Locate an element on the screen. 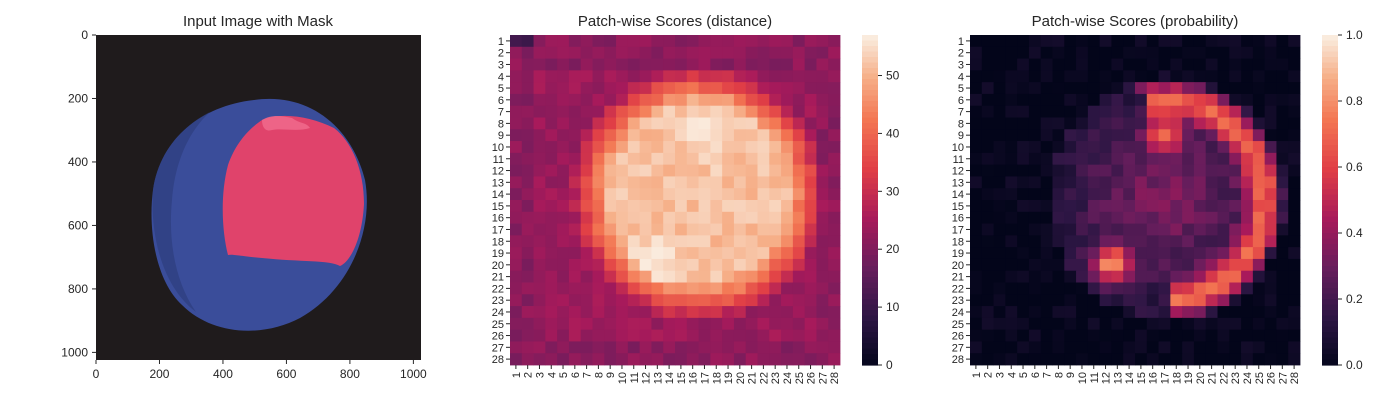  y-tick-label: 13 is located at coordinates (498, 183).